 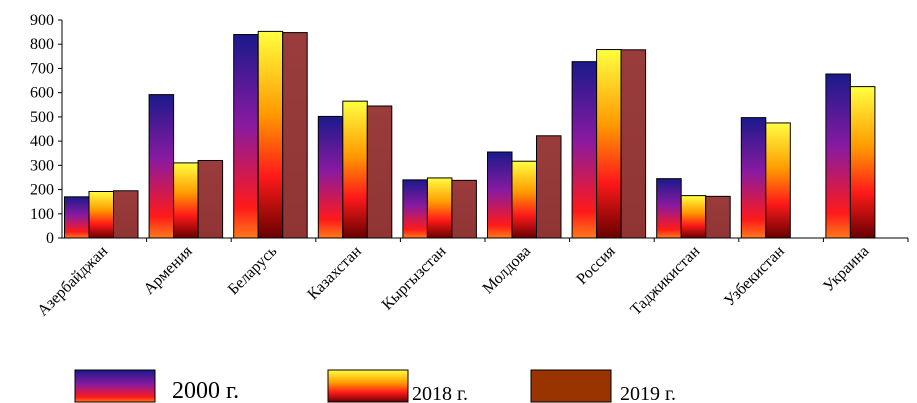 What do you see at coordinates (115, 386) in the screenshot?
I see `legend-swatch-2000` at bounding box center [115, 386].